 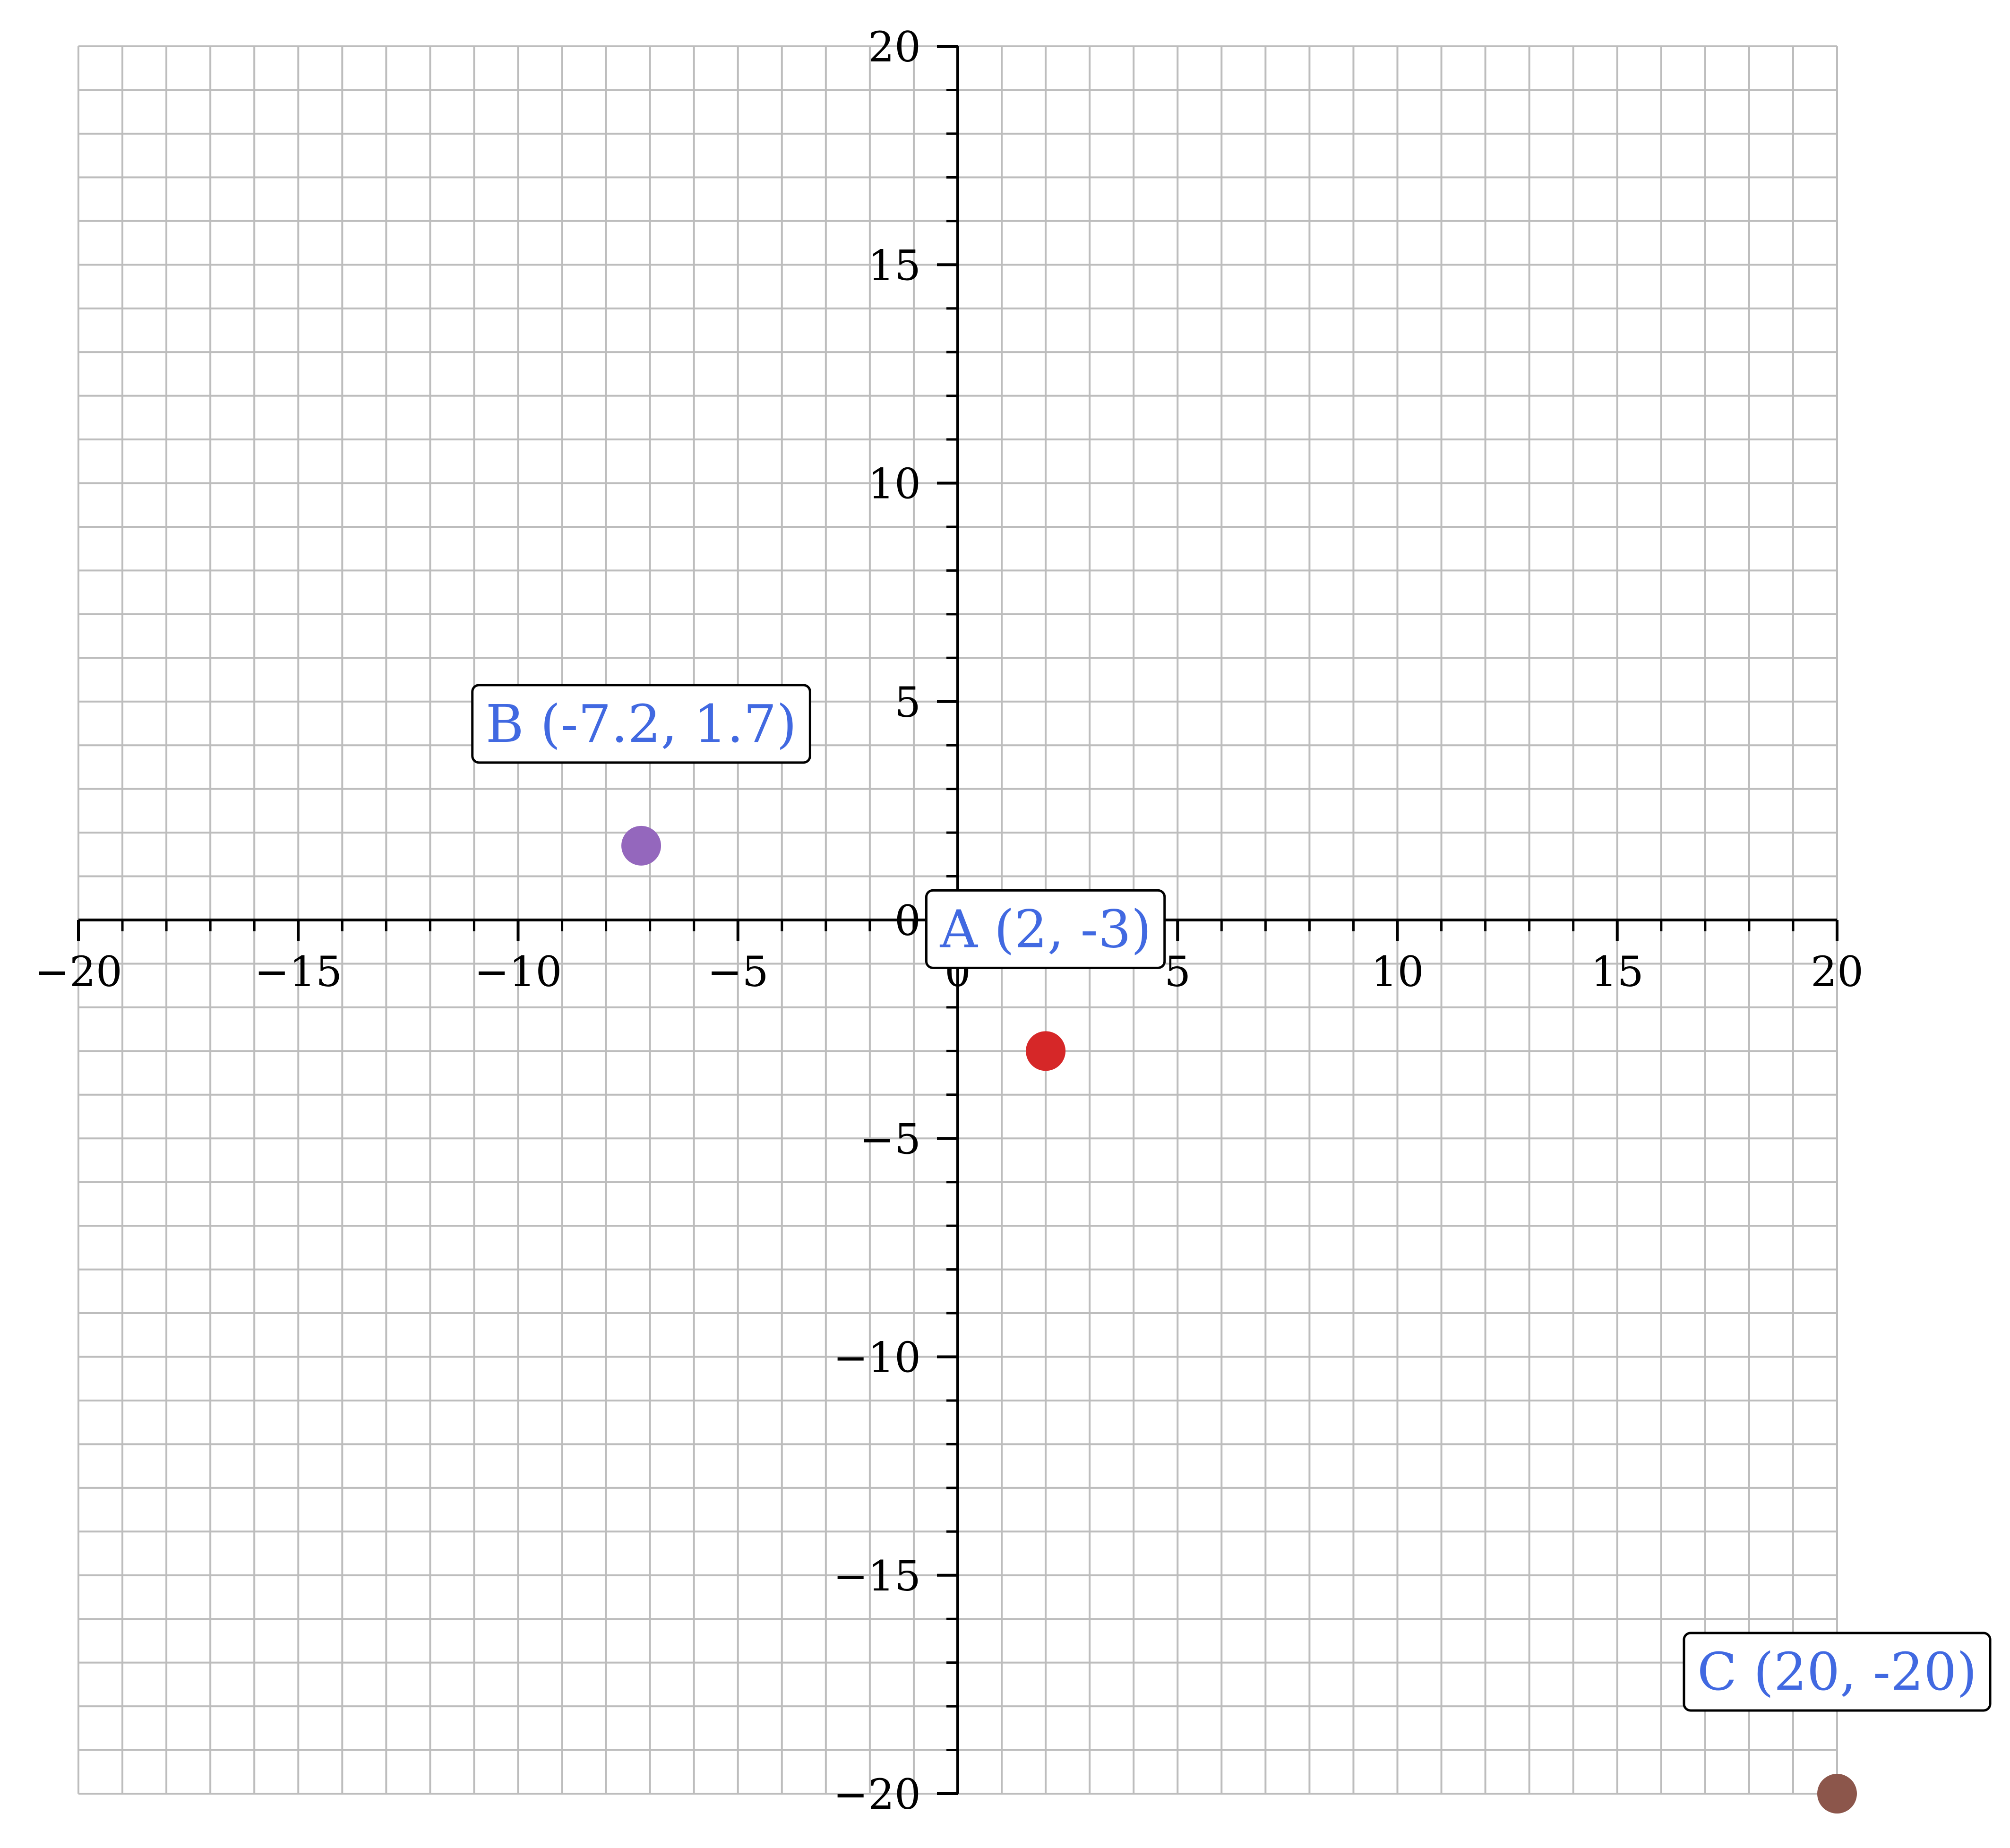 What do you see at coordinates (907, 702) in the screenshot?
I see `y-tick-label: 5` at bounding box center [907, 702].